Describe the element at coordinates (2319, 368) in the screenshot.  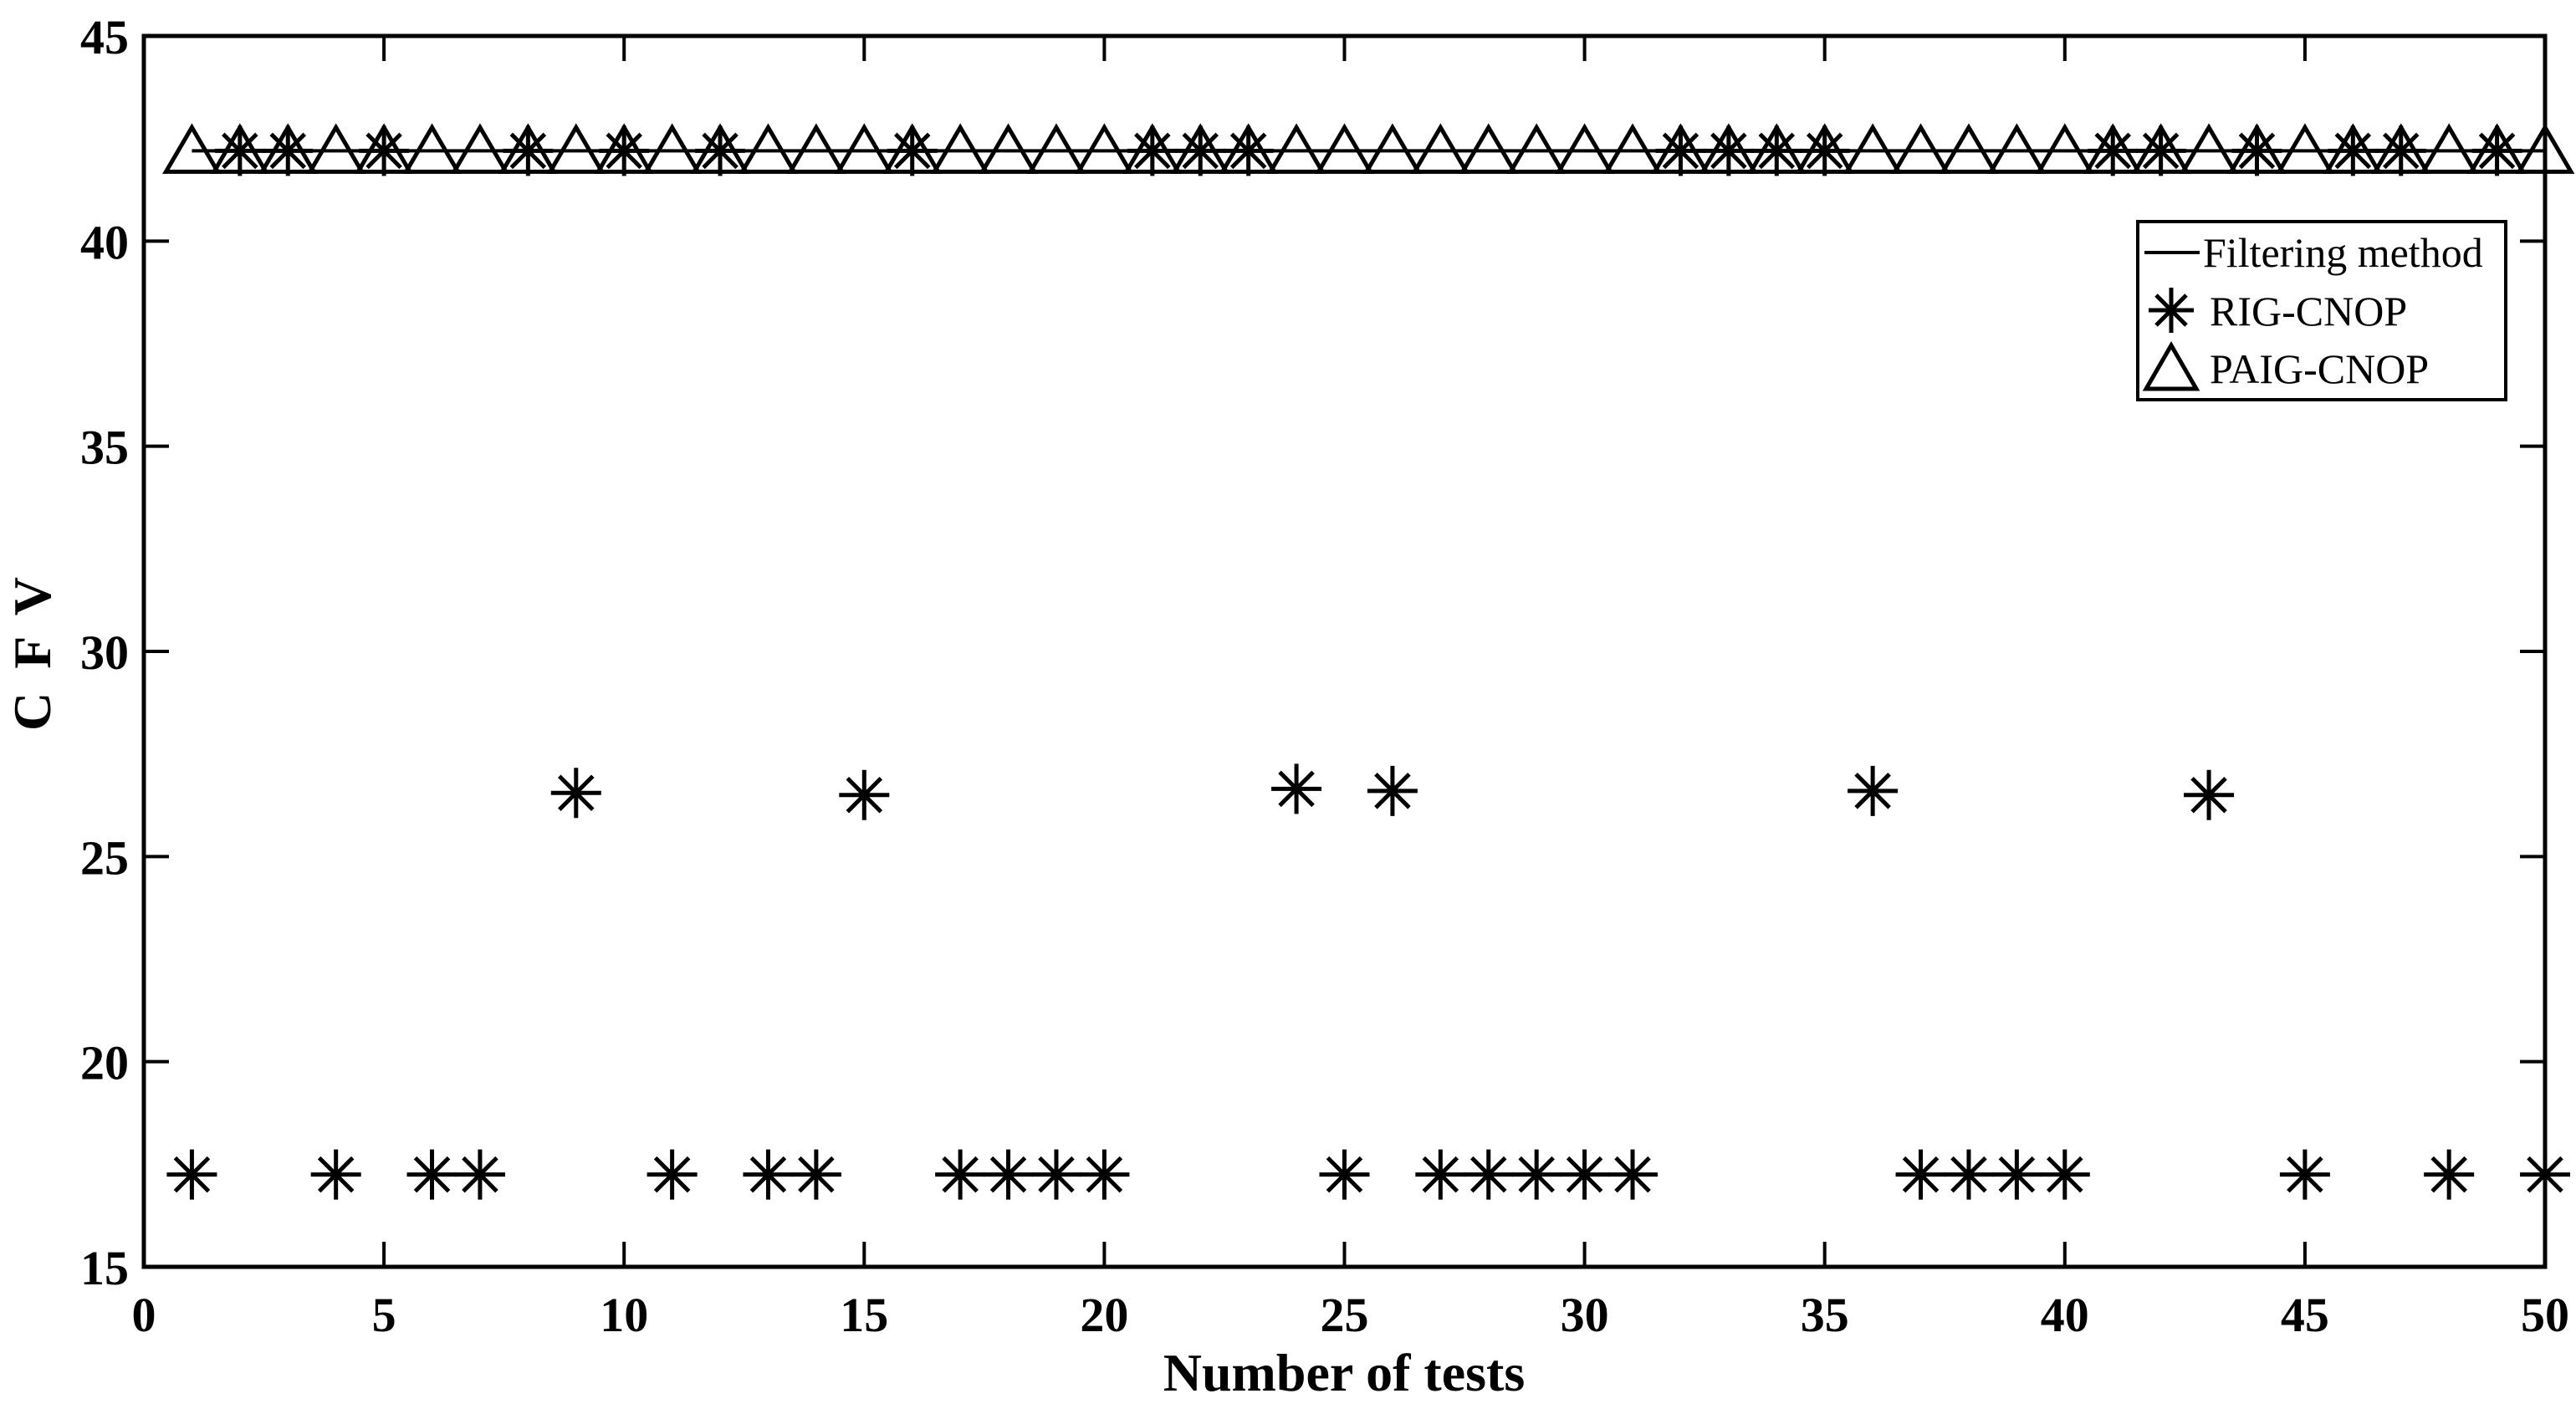
I see `legend-label-paig-cnop: PAIG-CNOP` at that location.